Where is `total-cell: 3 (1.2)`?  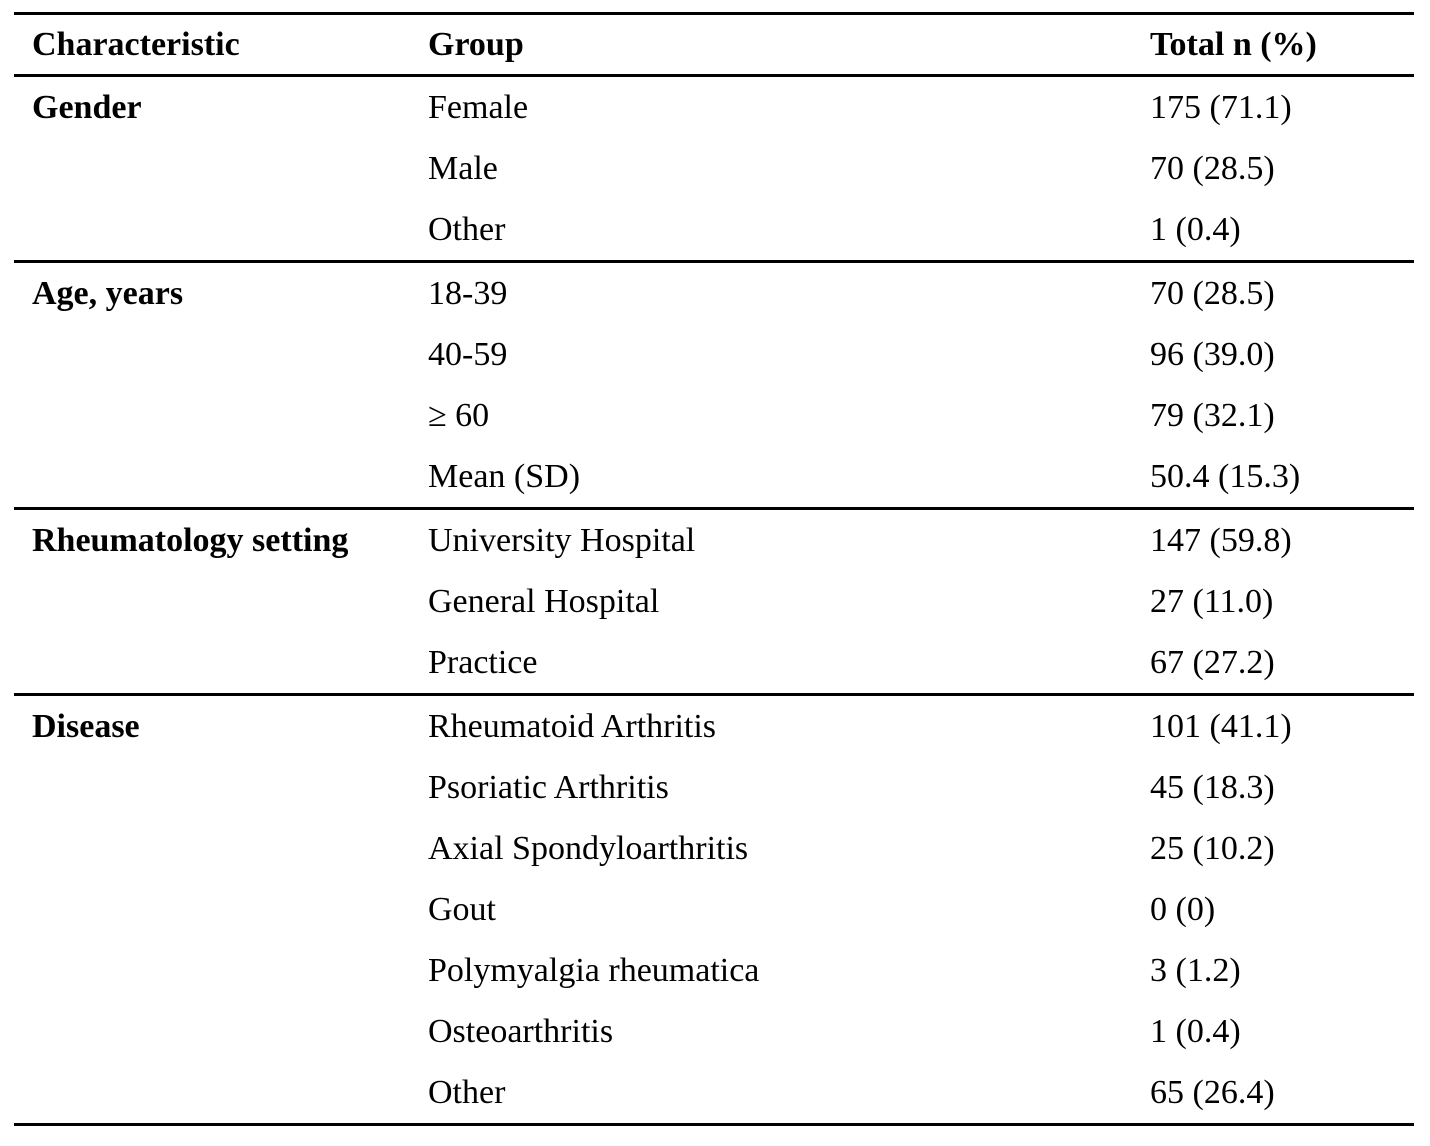
total-cell: 3 (1.2) is located at coordinates (1195, 970).